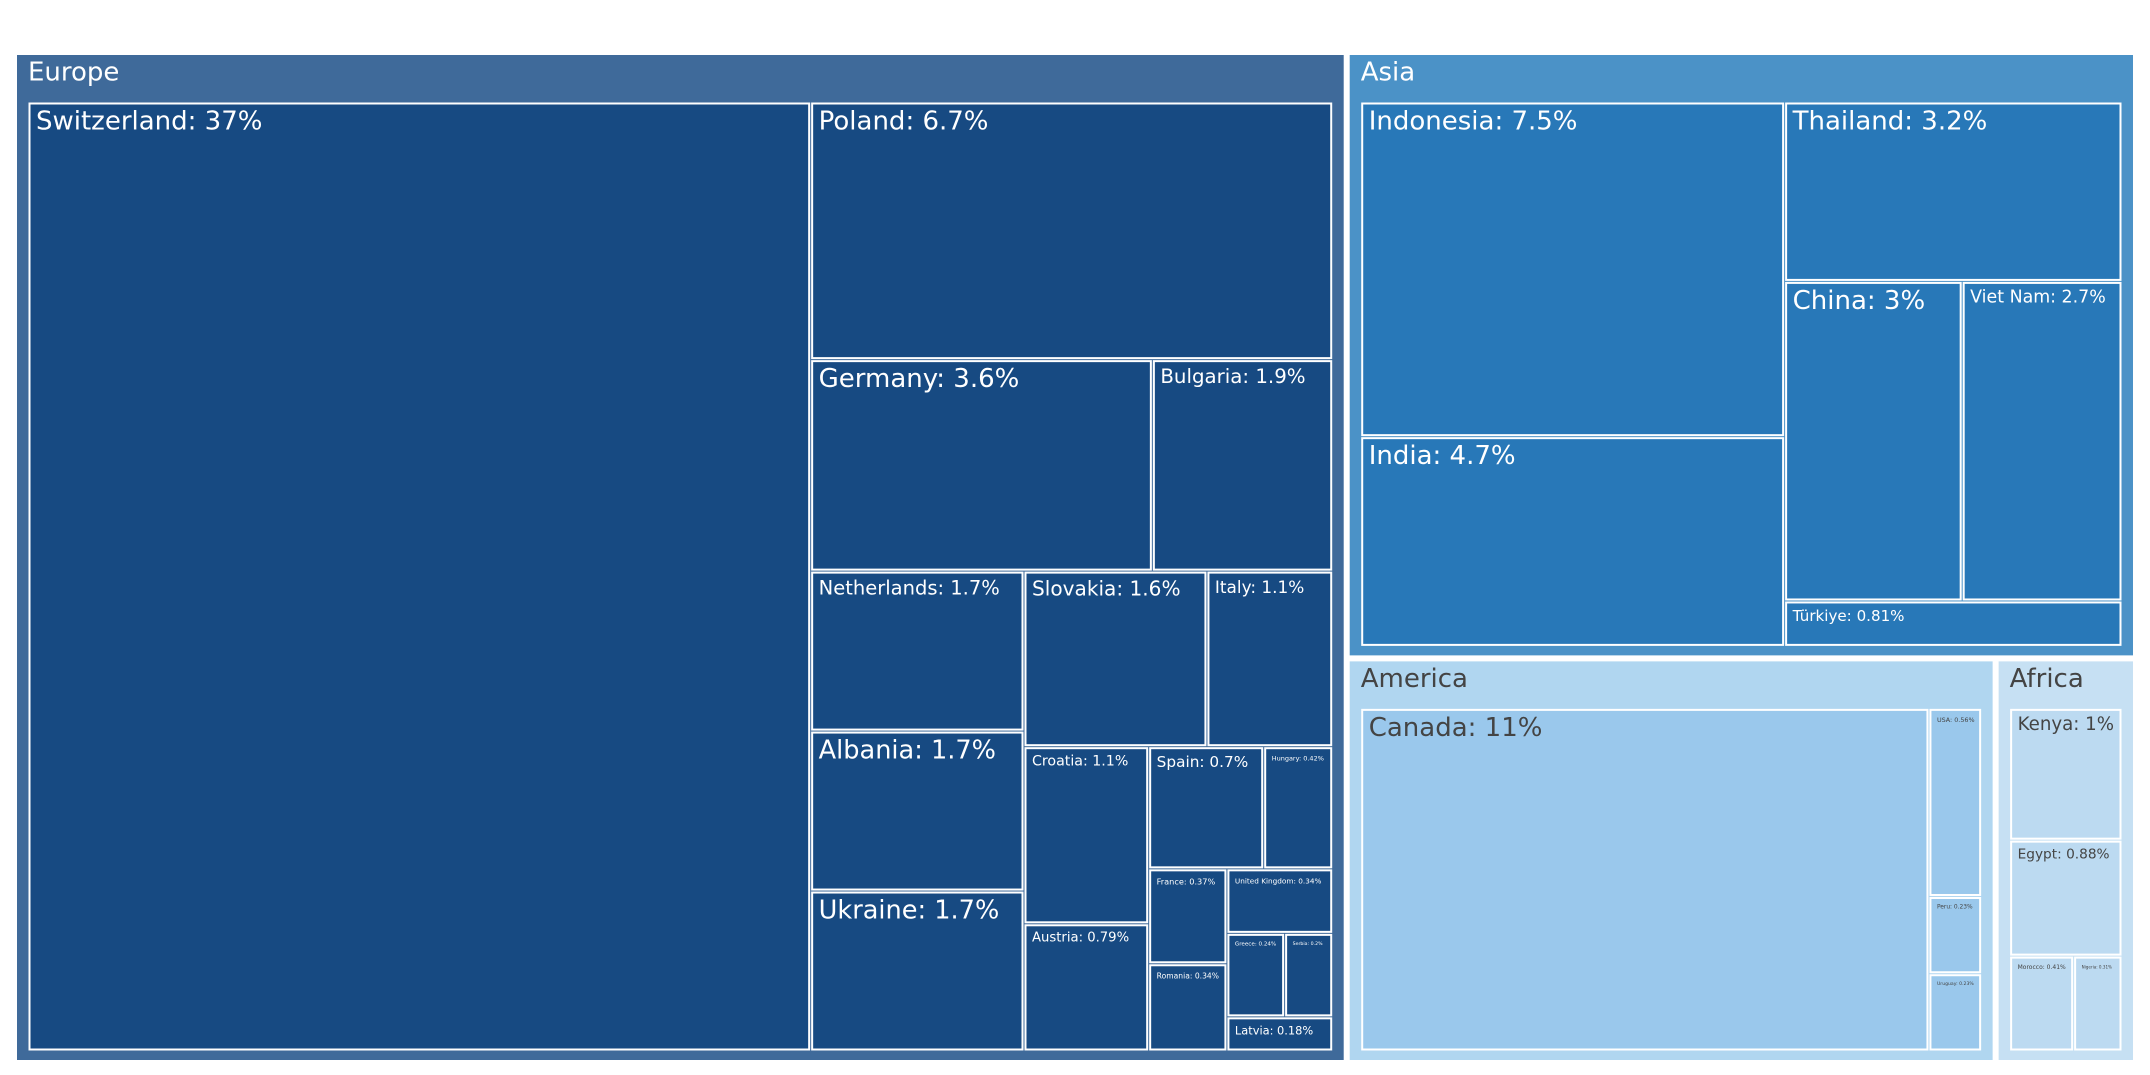  What do you see at coordinates (1106, 588) in the screenshot?
I see `tile-label: Slovakia: 1.6%` at bounding box center [1106, 588].